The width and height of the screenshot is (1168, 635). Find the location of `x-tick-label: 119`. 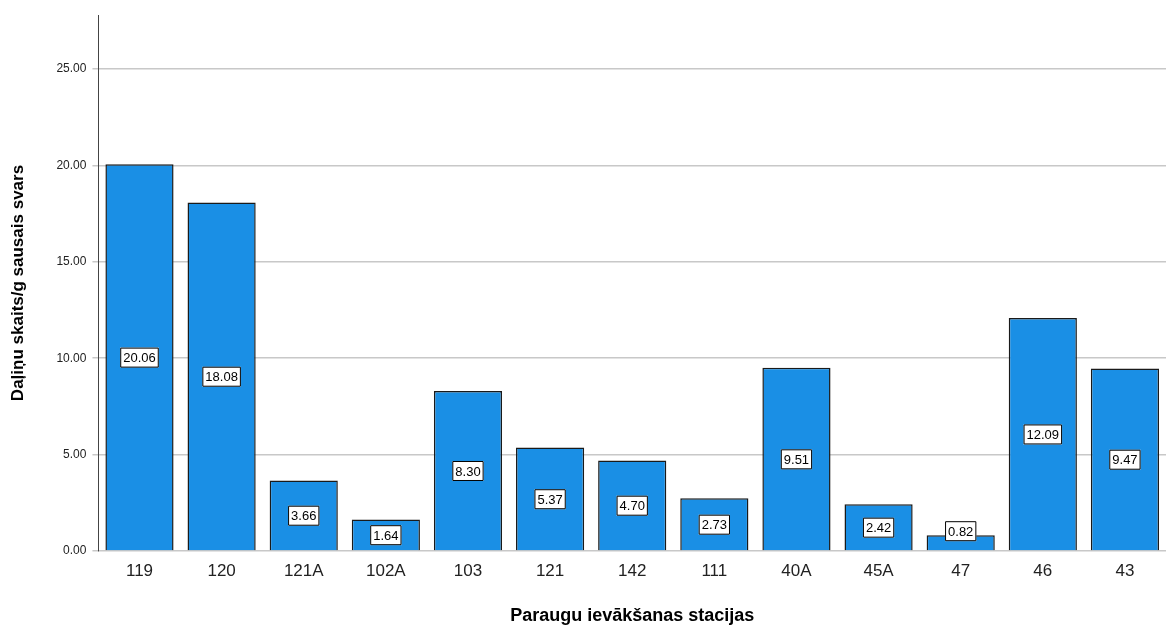

x-tick-label: 119 is located at coordinates (139, 570).